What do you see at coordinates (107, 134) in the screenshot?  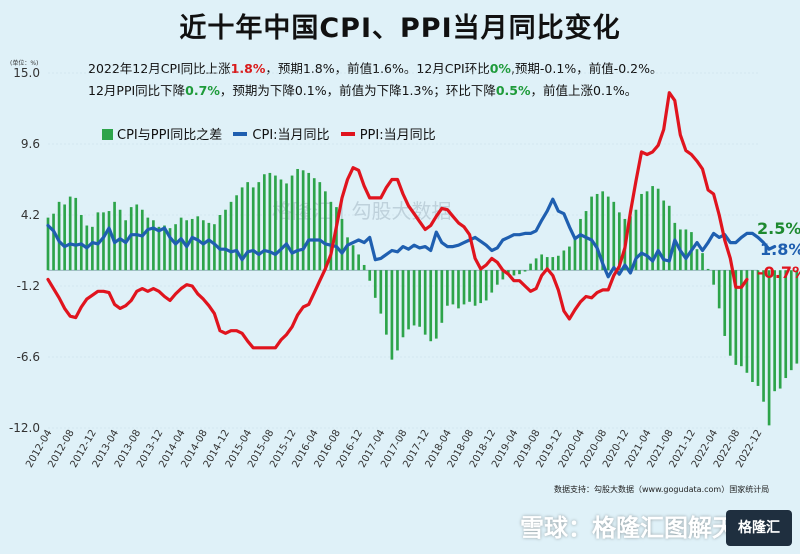 I see `legend-swatch-bar` at bounding box center [107, 134].